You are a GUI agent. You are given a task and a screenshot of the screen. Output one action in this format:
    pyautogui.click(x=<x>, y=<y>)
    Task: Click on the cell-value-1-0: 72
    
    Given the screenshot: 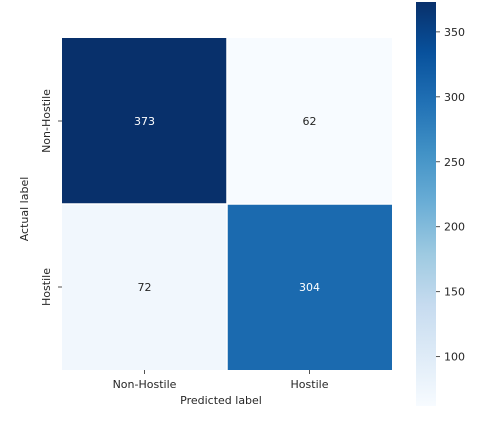 What is the action you would take?
    pyautogui.click(x=145, y=287)
    